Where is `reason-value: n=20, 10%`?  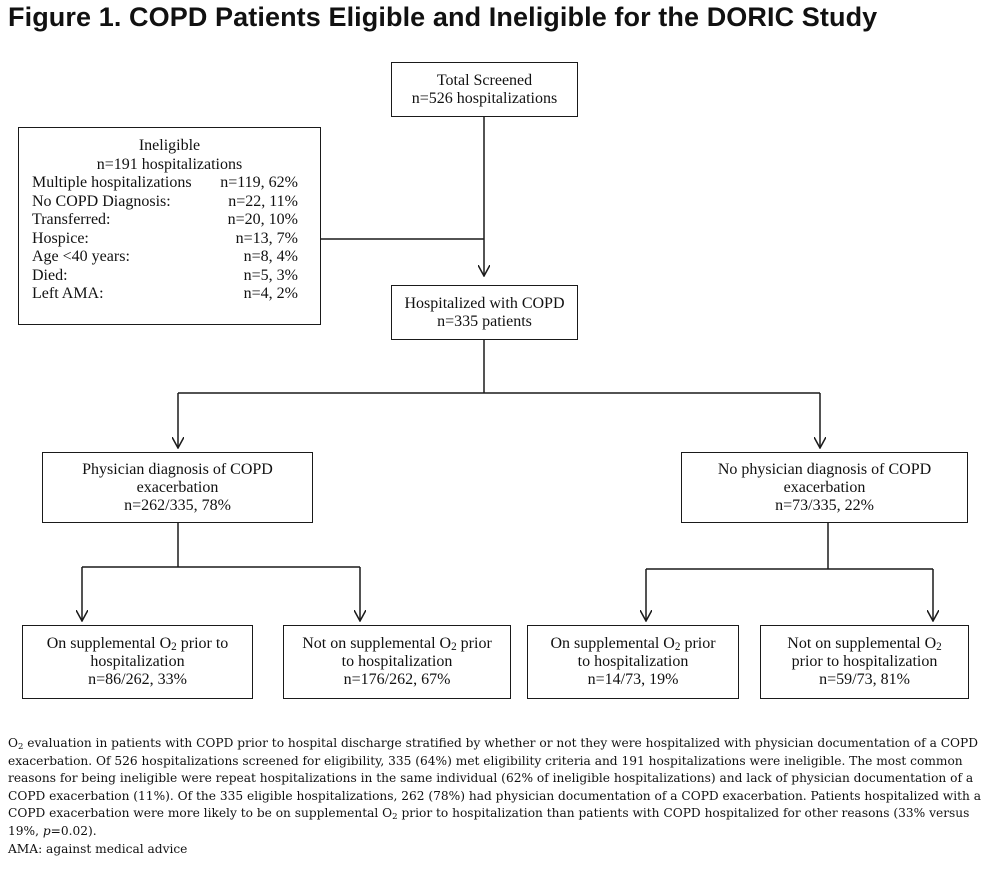
reason-value: n=20, 10% is located at coordinates (262, 219).